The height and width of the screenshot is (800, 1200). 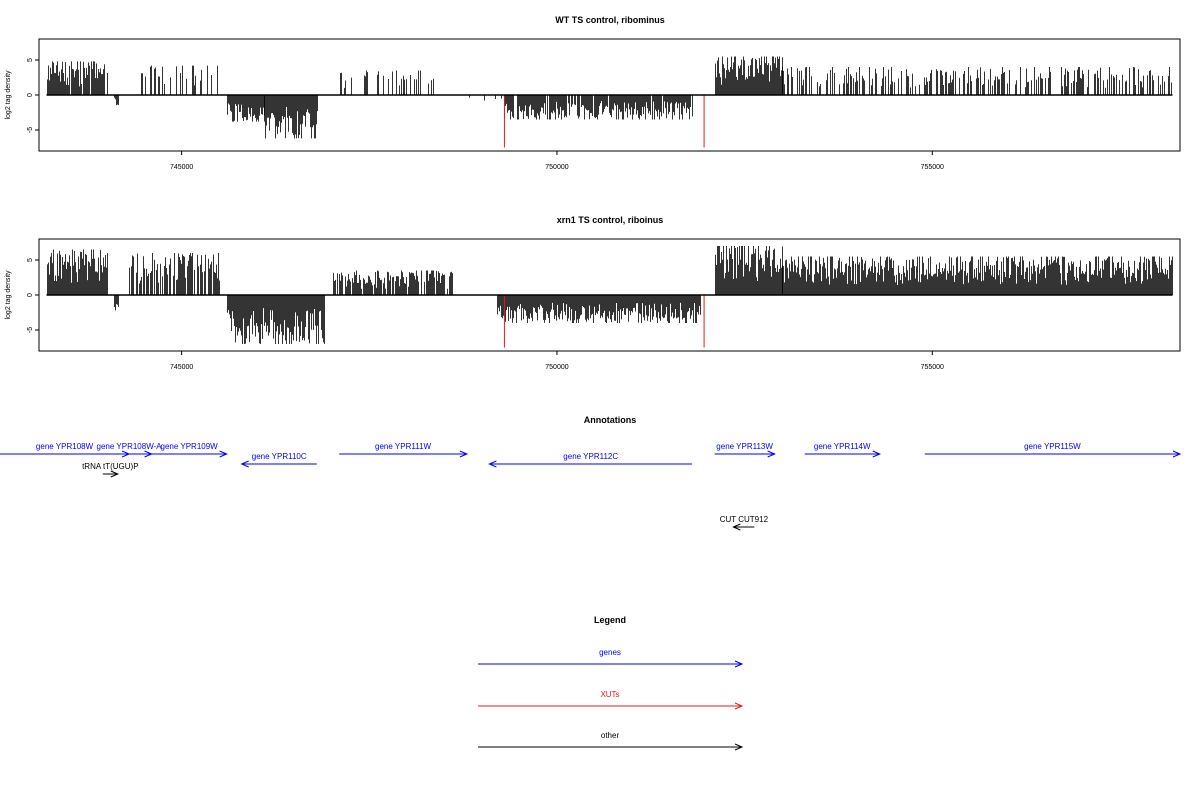 I want to click on xrn1-axes: -5 0 5 745000 750000 755000, so click(x=600, y=314).